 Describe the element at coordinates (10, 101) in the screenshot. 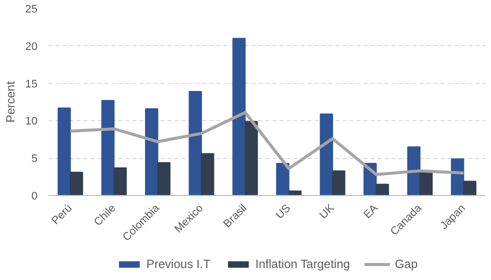

I see `y-axis-title: Percent` at that location.